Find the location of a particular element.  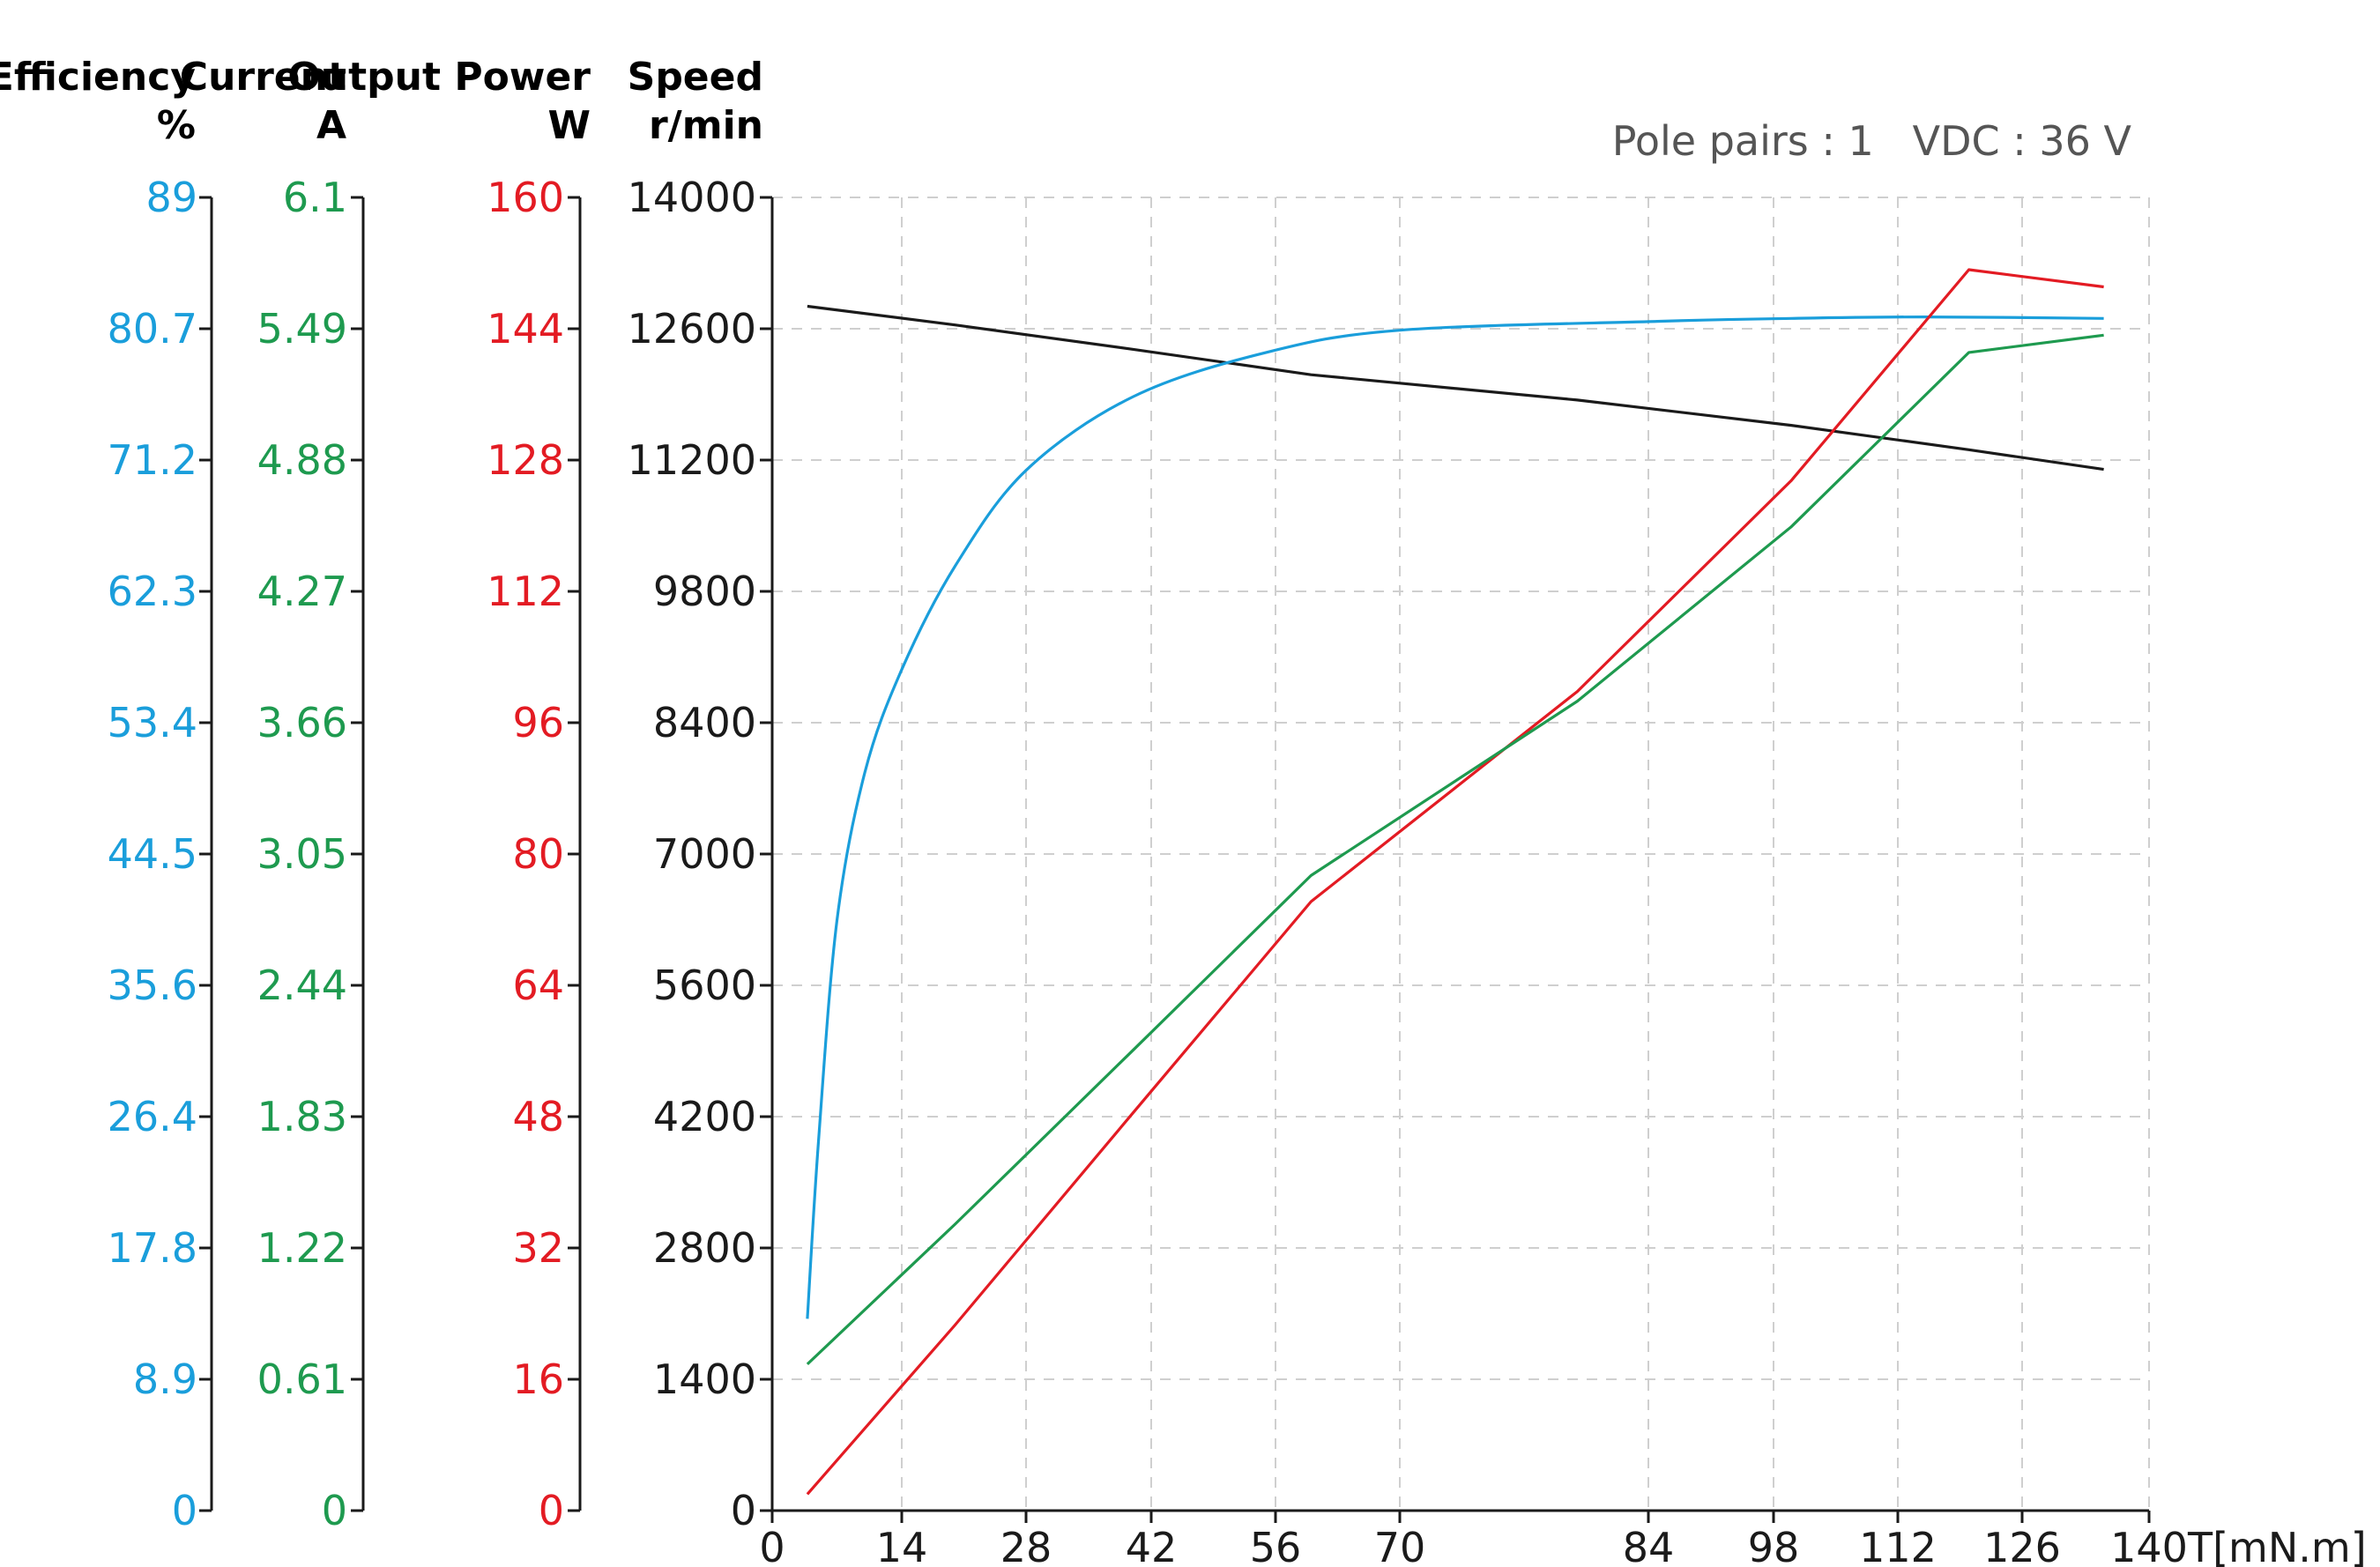

speed-series-line is located at coordinates (1455, 388).